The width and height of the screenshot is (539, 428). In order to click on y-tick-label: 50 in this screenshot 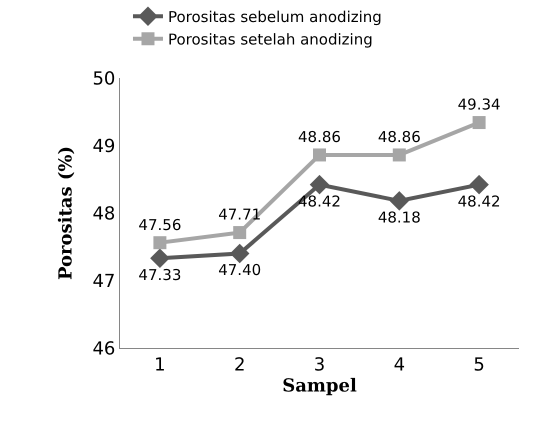, I will do `click(104, 79)`.